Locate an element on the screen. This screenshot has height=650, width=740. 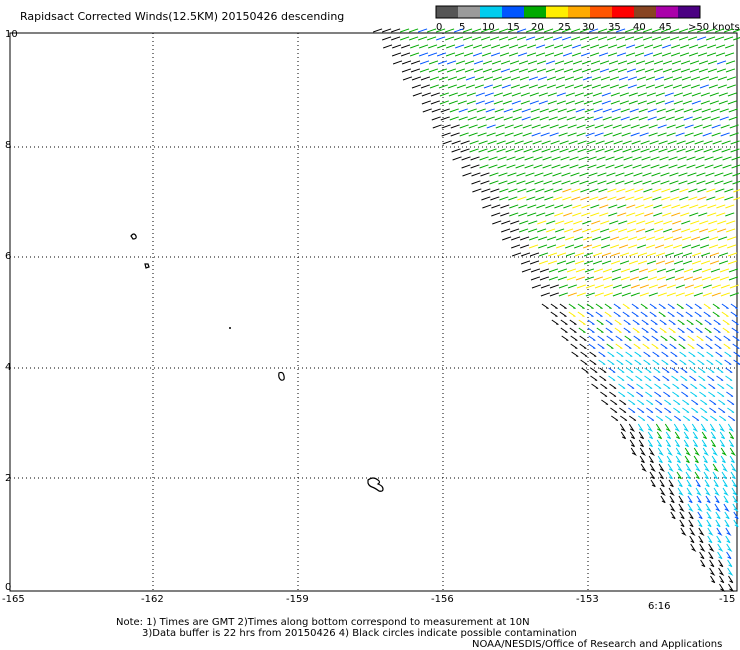
islands is located at coordinates (257, 362).